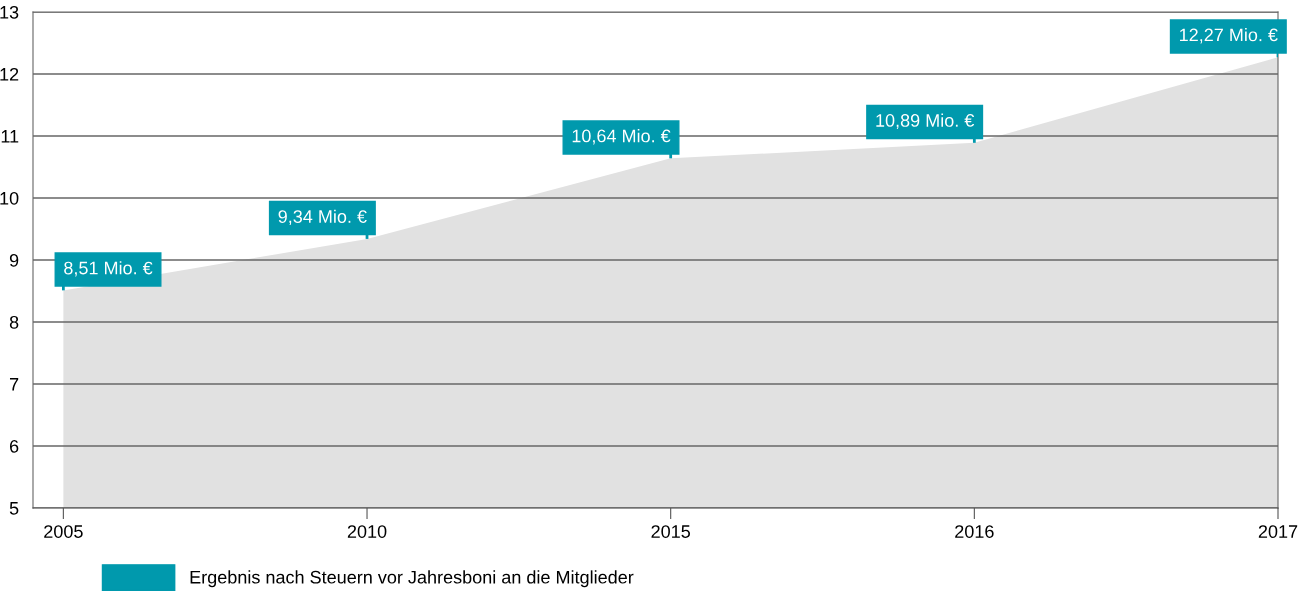 This screenshot has width=1313, height=594. Describe the element at coordinates (1229, 36) in the screenshot. I see `data-label: 12,27 Mio. €` at that location.